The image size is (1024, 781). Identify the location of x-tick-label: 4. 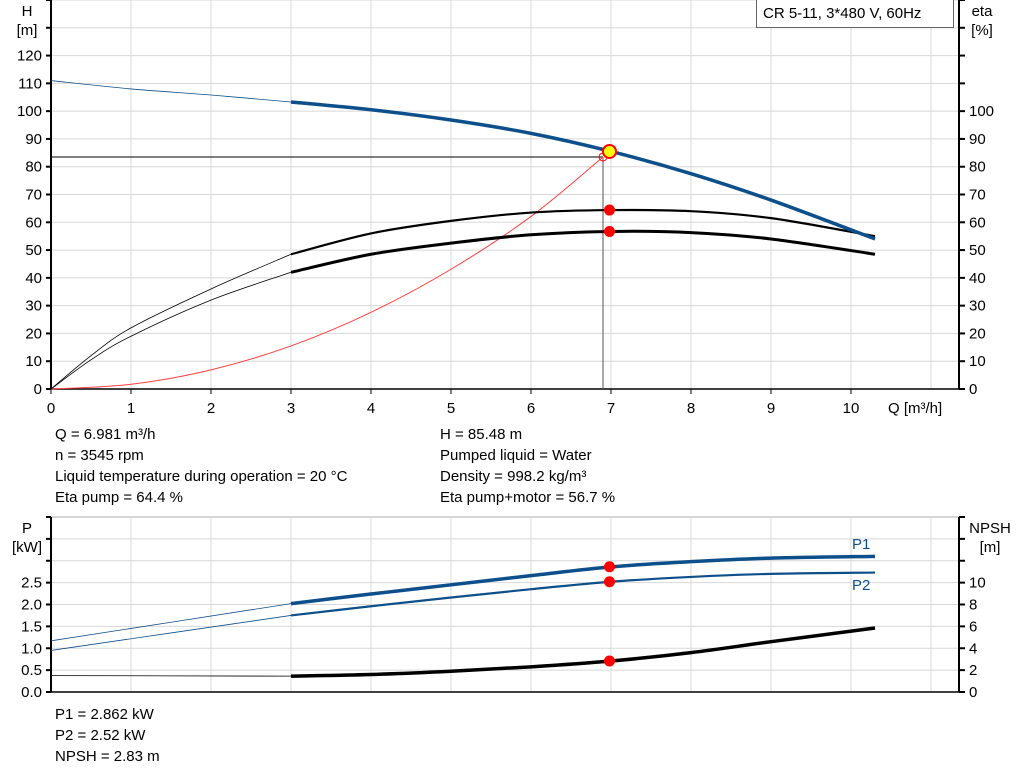
(371, 408).